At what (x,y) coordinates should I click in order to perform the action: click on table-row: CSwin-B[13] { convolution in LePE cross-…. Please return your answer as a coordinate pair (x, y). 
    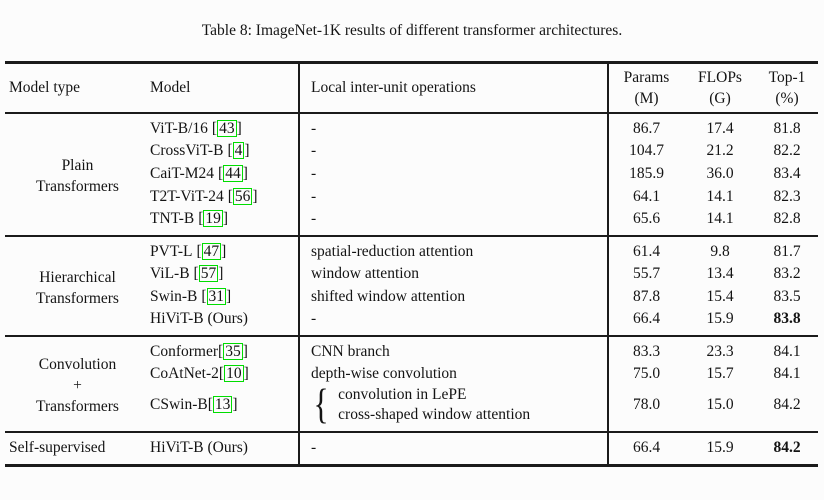
    Looking at the image, I should click on (411, 406).